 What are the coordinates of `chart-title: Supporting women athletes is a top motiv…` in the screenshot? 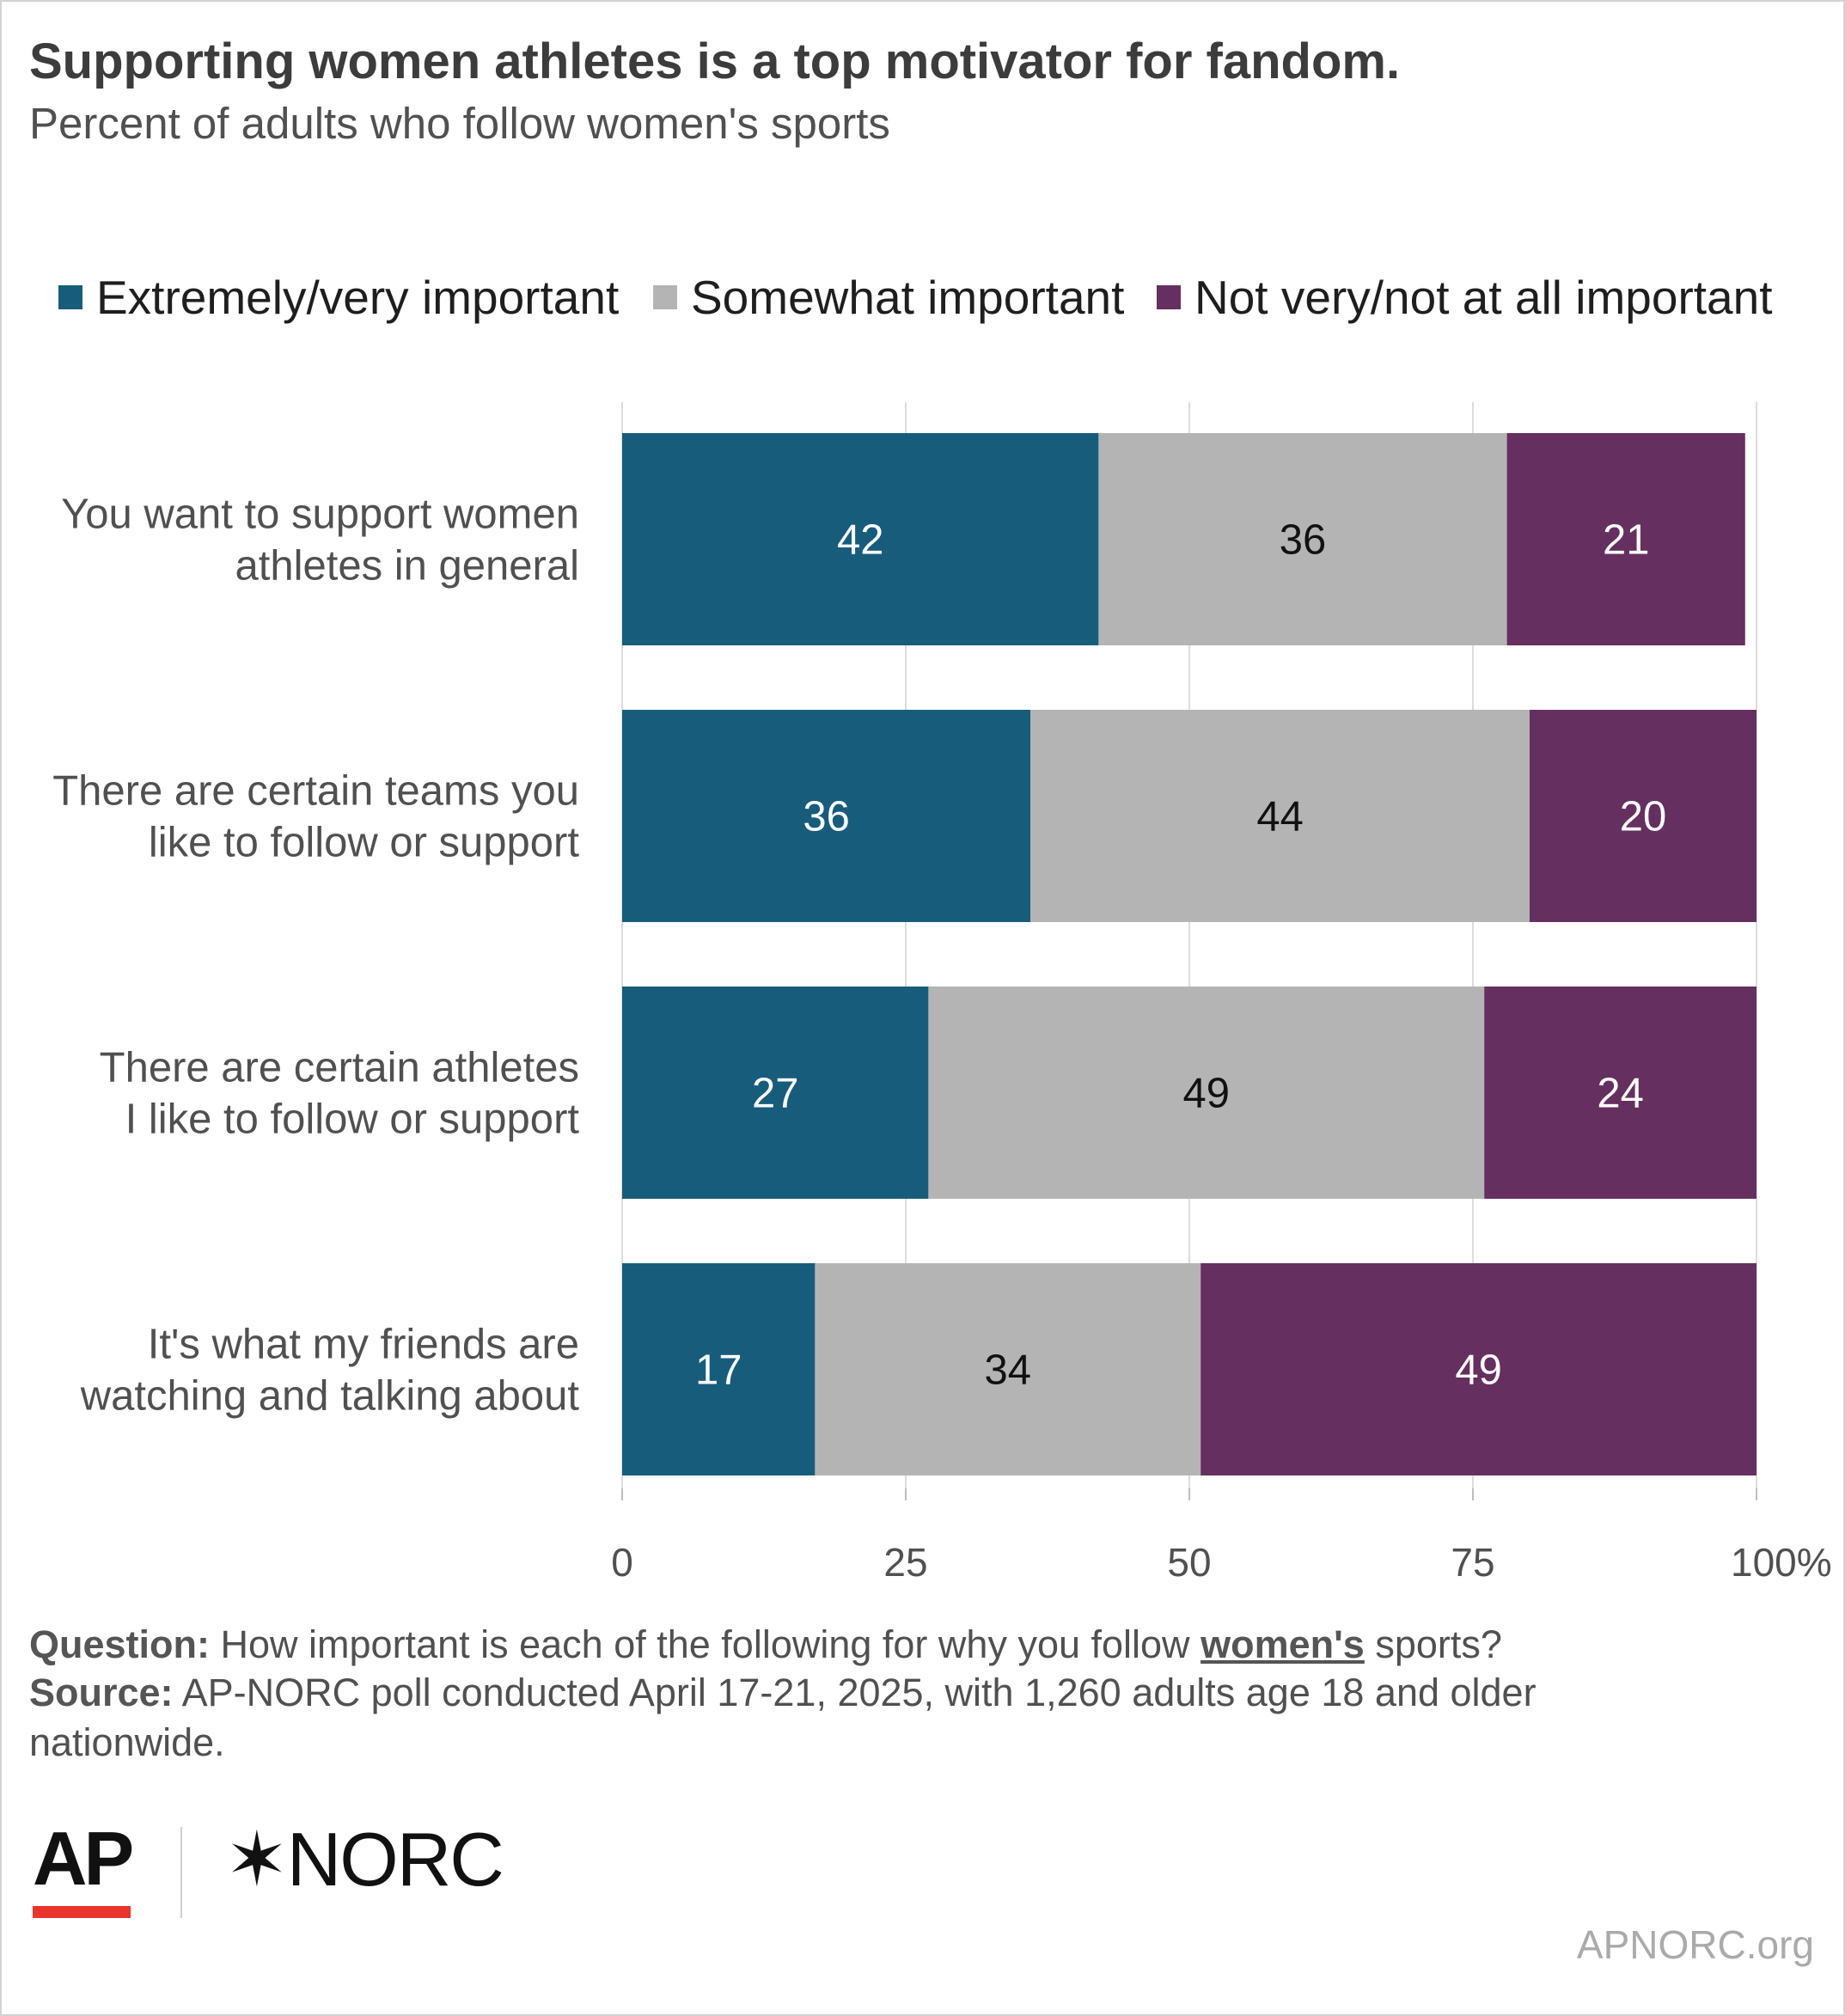 It's located at (715, 62).